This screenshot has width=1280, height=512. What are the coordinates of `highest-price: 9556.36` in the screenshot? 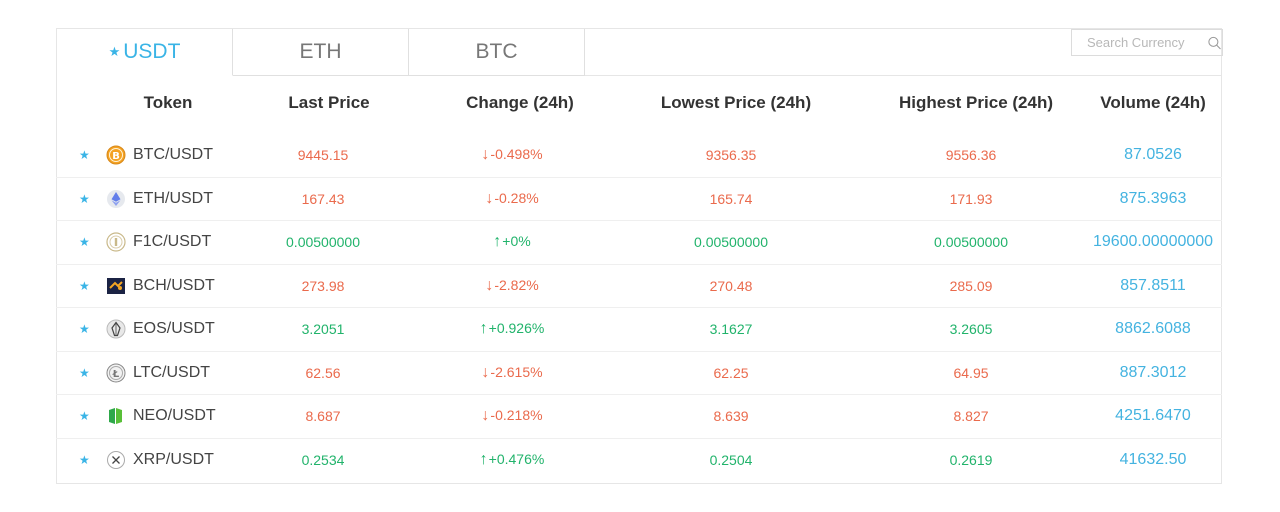 It's located at (971, 155).